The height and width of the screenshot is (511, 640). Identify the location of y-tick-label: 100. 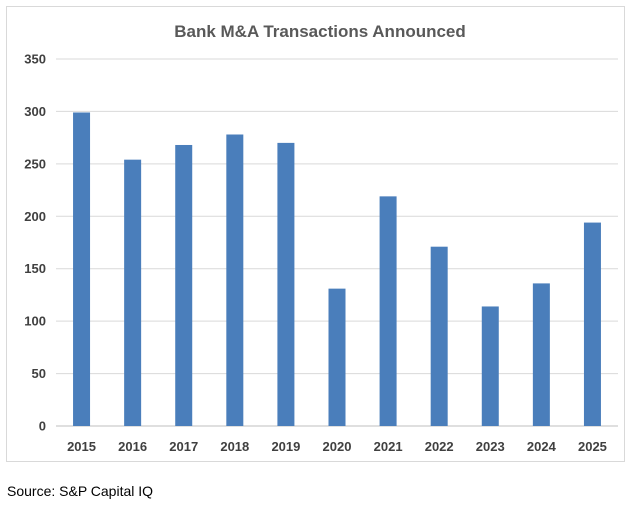
(35, 321).